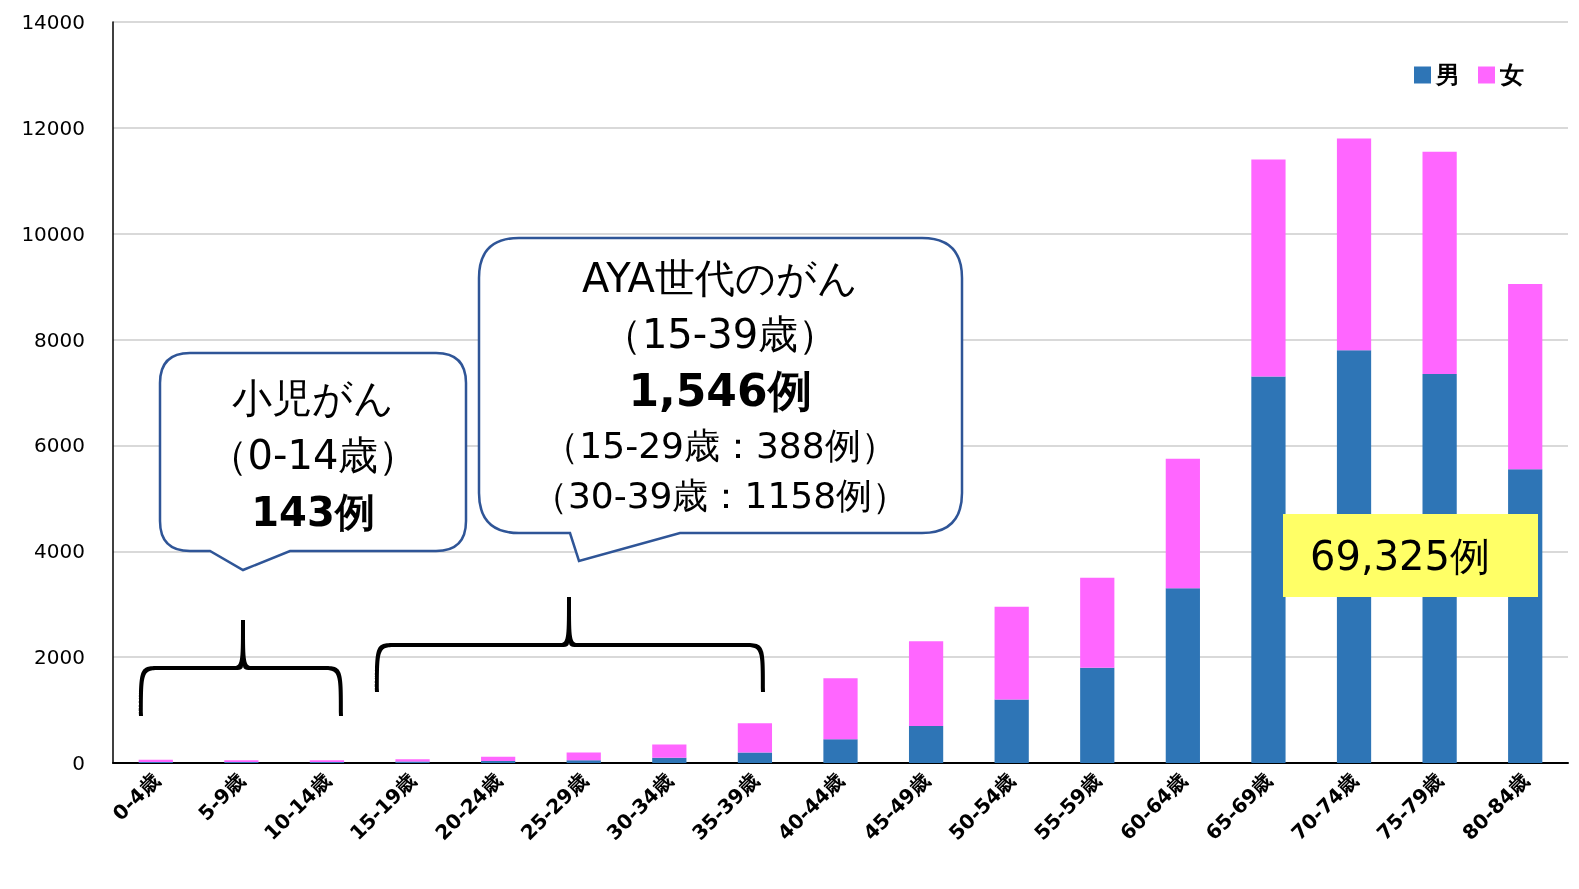  Describe the element at coordinates (78, 763) in the screenshot. I see `y-tick-label: 0` at that location.